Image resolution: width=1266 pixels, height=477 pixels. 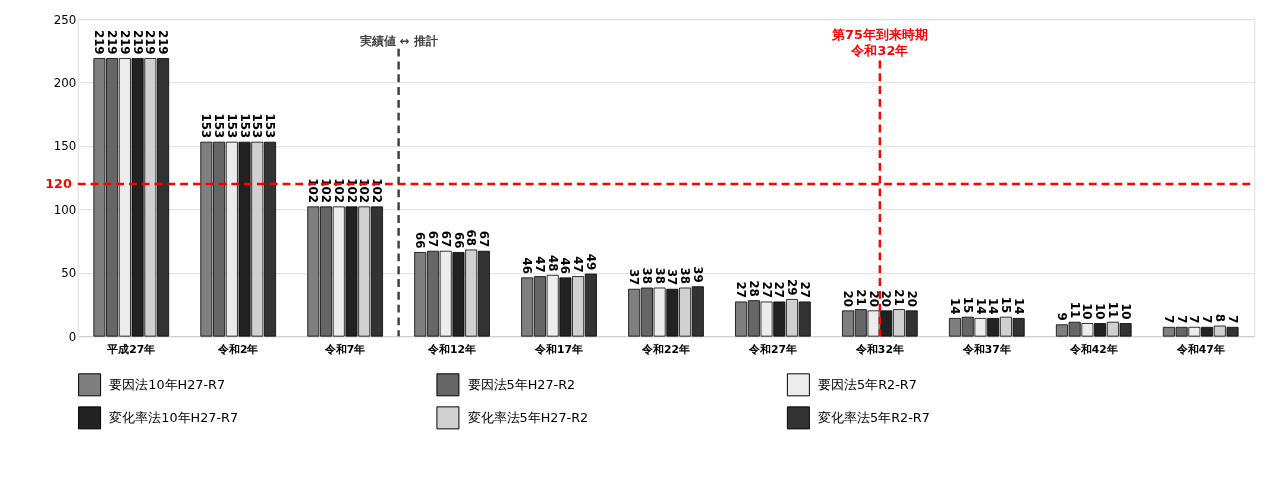 What do you see at coordinates (65, 209) in the screenshot?
I see `y-tick-label: 100` at bounding box center [65, 209].